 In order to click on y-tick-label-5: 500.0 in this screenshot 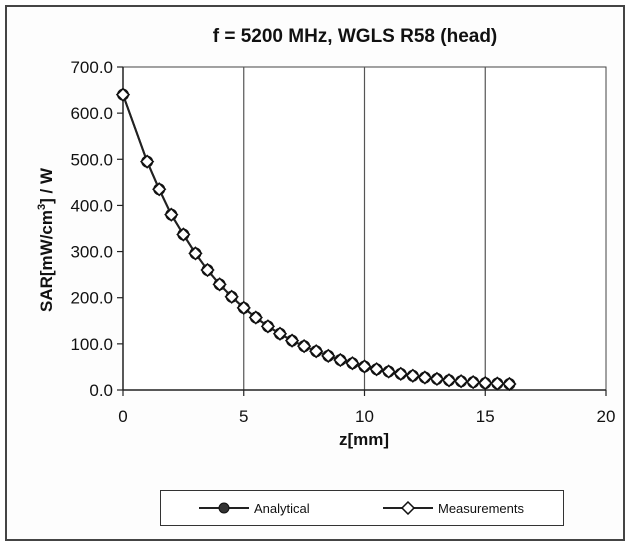, I will do `click(91, 159)`.